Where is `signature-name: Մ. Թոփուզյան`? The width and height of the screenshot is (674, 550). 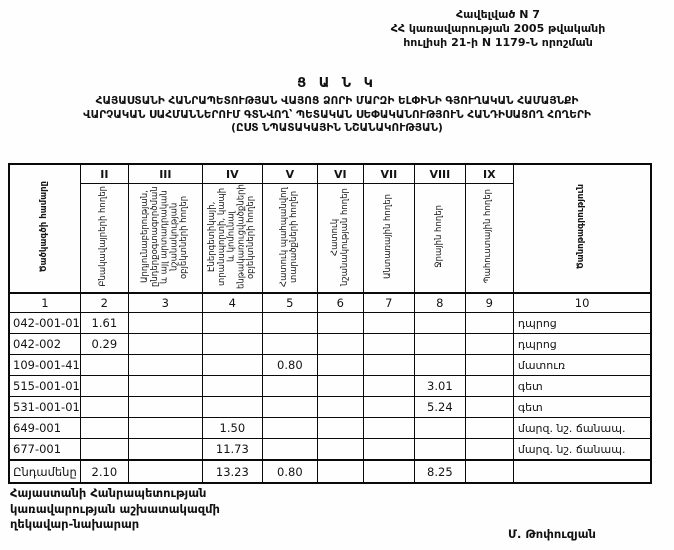
signature-name: Մ. Թոփուզյան is located at coordinates (552, 534).